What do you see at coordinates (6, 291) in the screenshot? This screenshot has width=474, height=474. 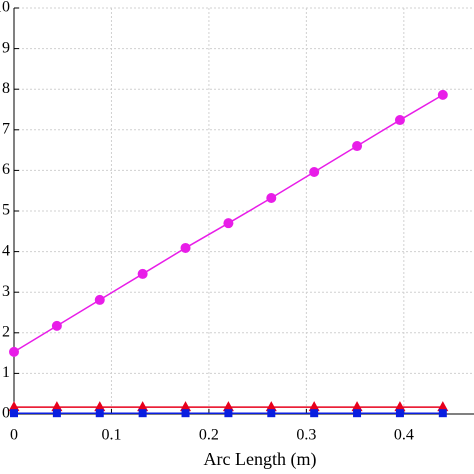 I see `y-tick-label: 3` at bounding box center [6, 291].